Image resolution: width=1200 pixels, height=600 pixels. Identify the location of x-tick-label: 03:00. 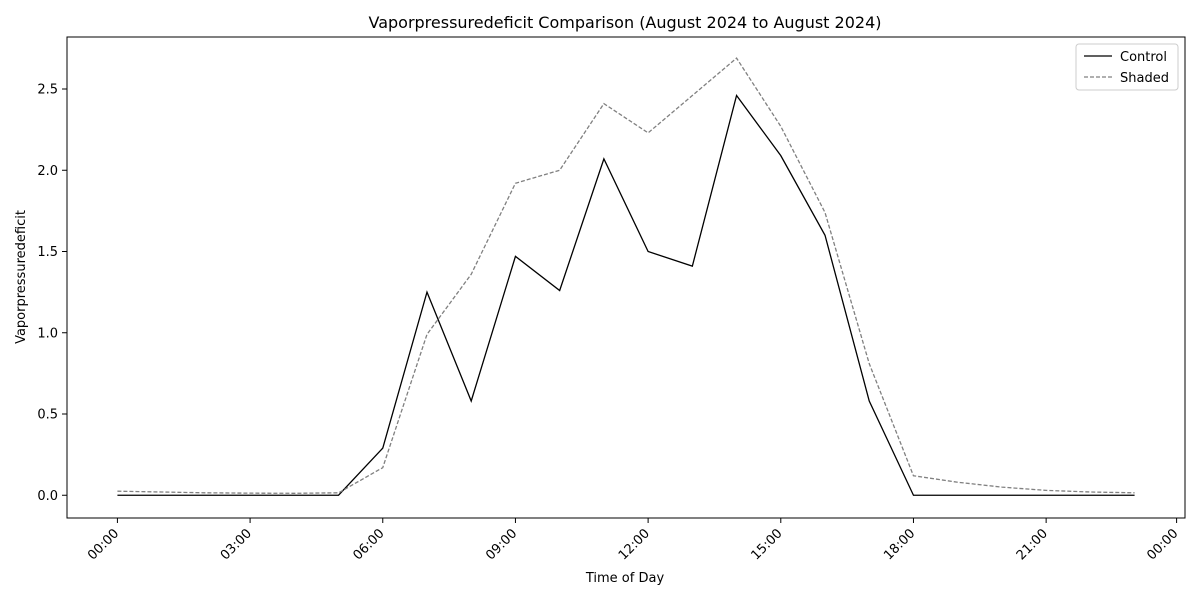
(236, 544).